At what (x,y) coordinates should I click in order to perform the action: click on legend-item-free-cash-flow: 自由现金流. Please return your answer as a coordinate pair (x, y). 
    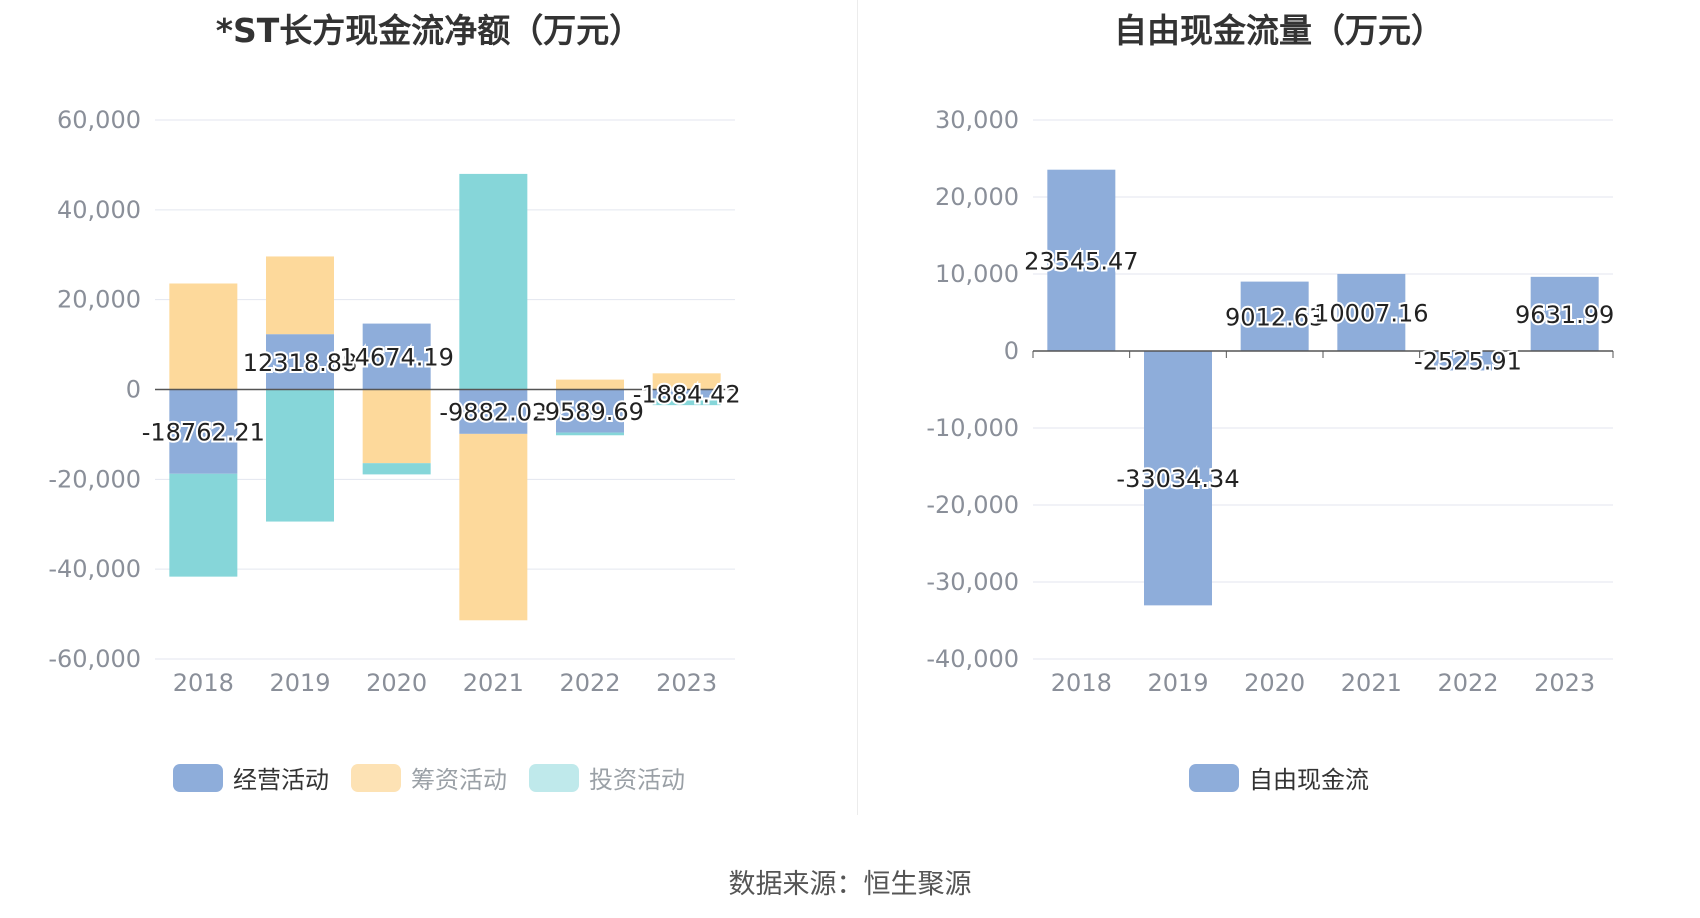
    Looking at the image, I should click on (1279, 777).